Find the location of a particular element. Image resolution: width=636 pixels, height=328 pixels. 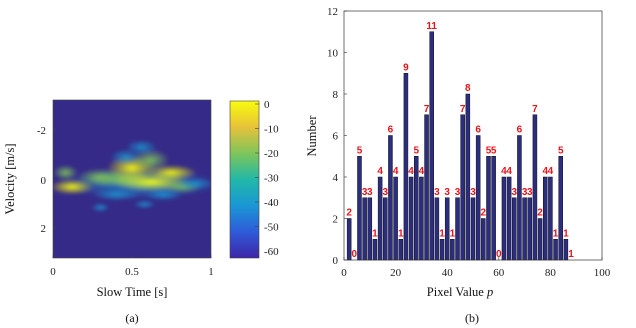

bar-chart-x-tick-label: 40 is located at coordinates (448, 273).